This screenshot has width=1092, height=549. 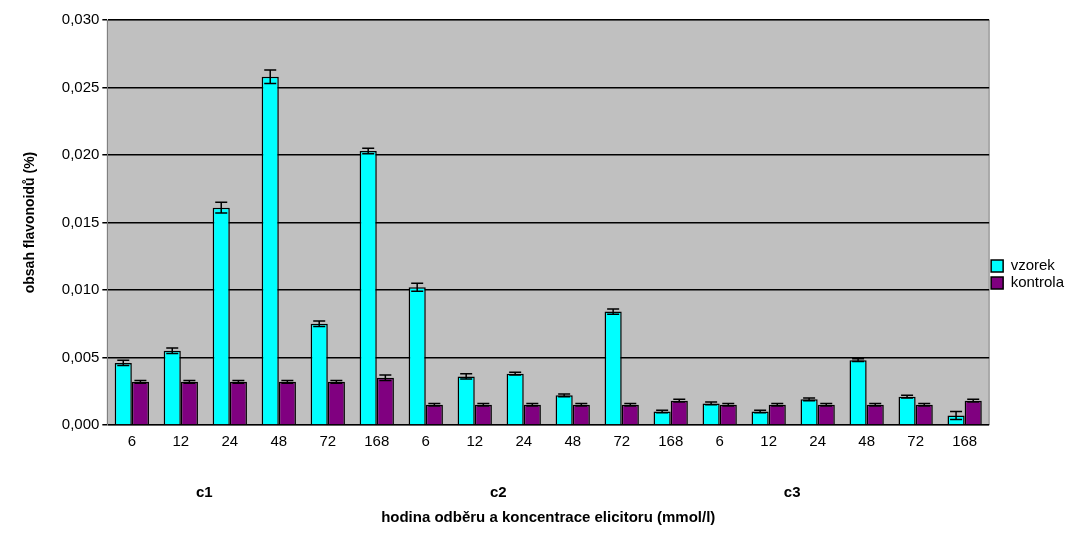 I want to click on y-tick-label: 0,000, so click(x=80, y=424).